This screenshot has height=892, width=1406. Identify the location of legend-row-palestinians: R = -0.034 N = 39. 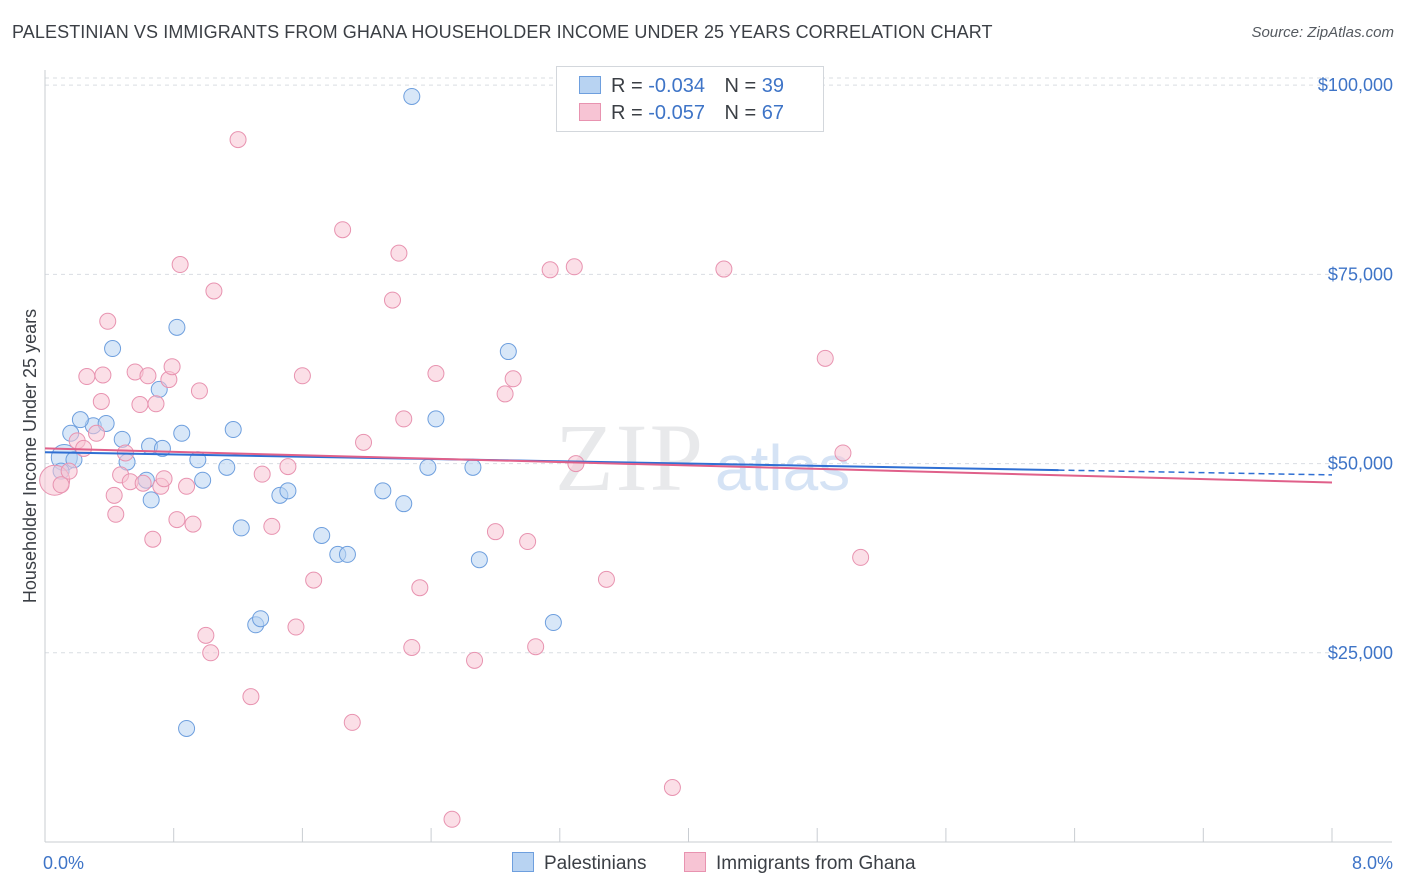
(681, 86).